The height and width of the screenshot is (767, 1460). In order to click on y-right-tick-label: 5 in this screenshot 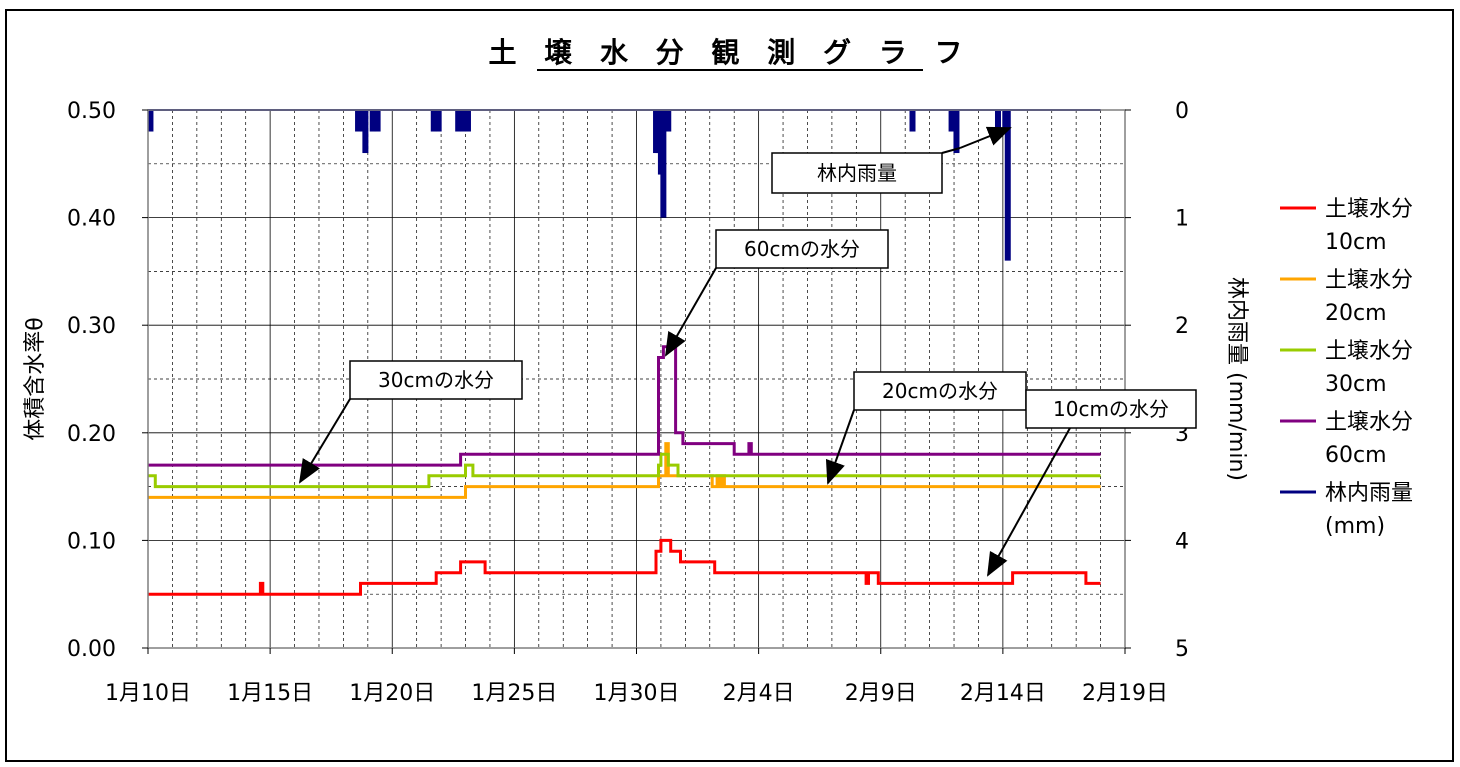, I will do `click(1182, 649)`.